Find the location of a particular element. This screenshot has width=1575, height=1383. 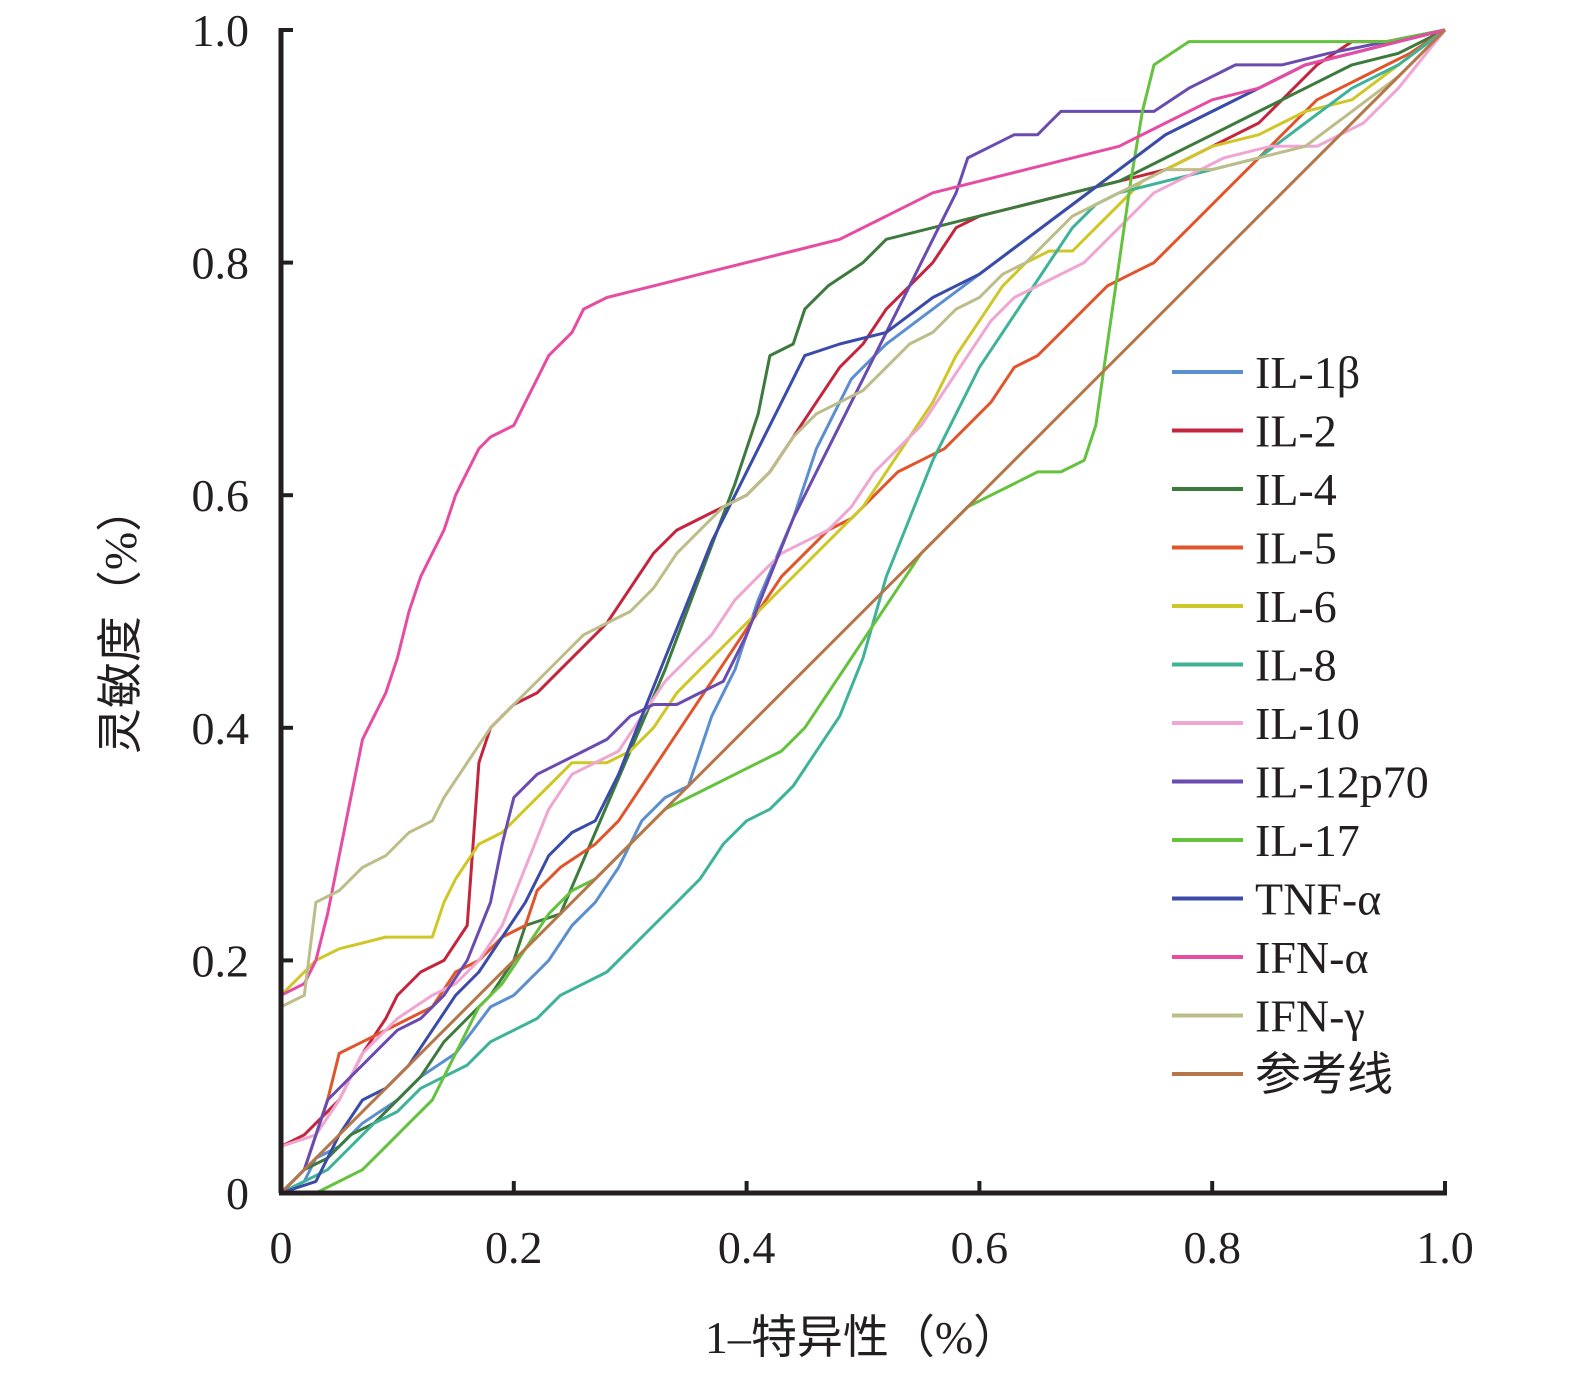

y-tick-label: 0.8 is located at coordinates (221, 263).